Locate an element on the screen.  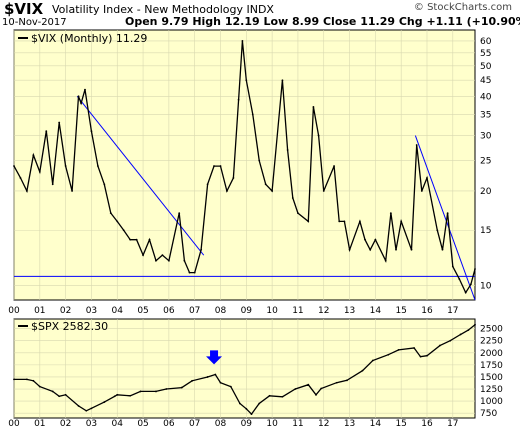
x-tick-label: 15 is located at coordinates (400, 424).